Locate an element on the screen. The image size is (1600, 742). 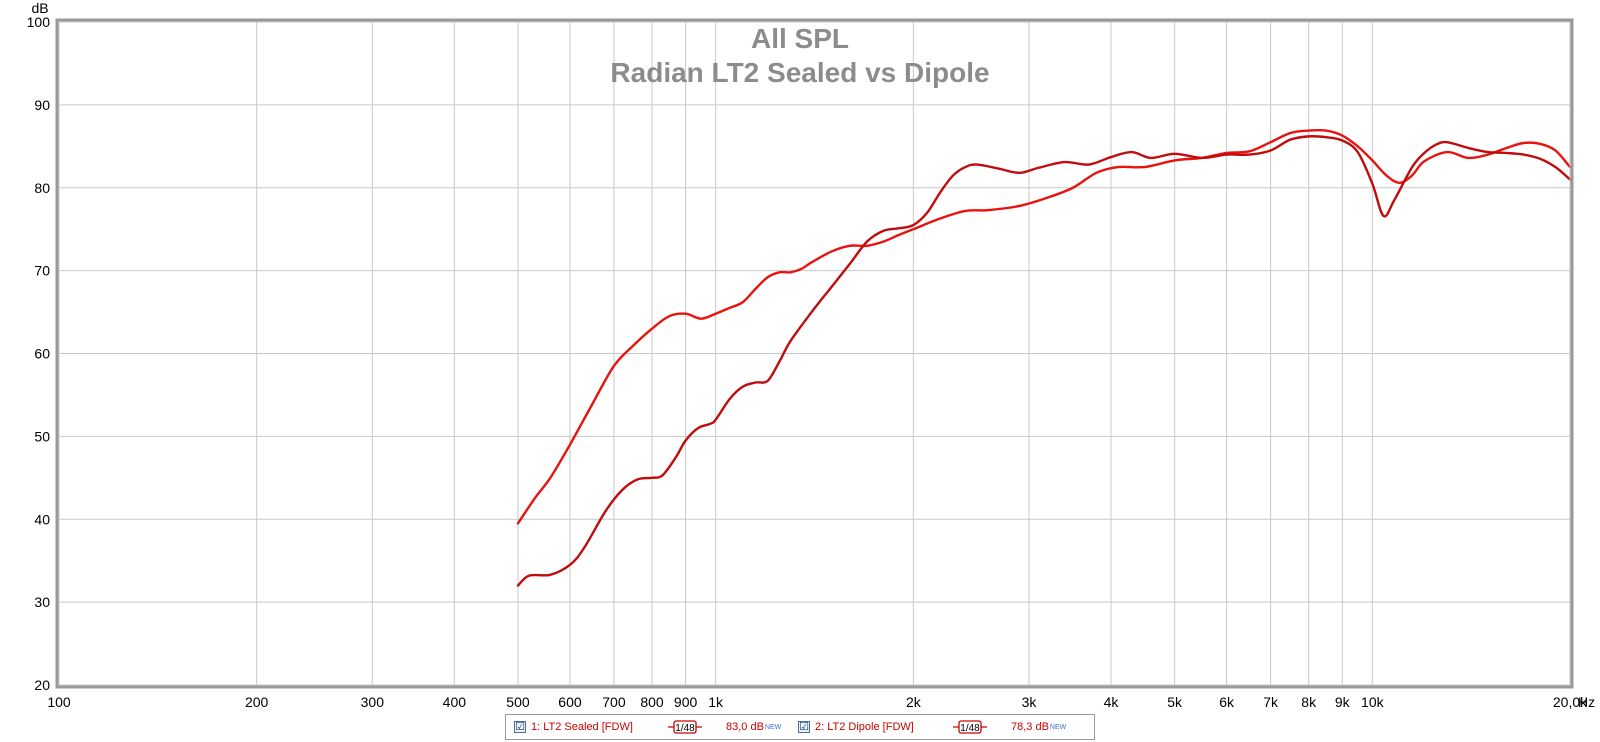
checkbox-sealed: ☑ is located at coordinates (520, 726).